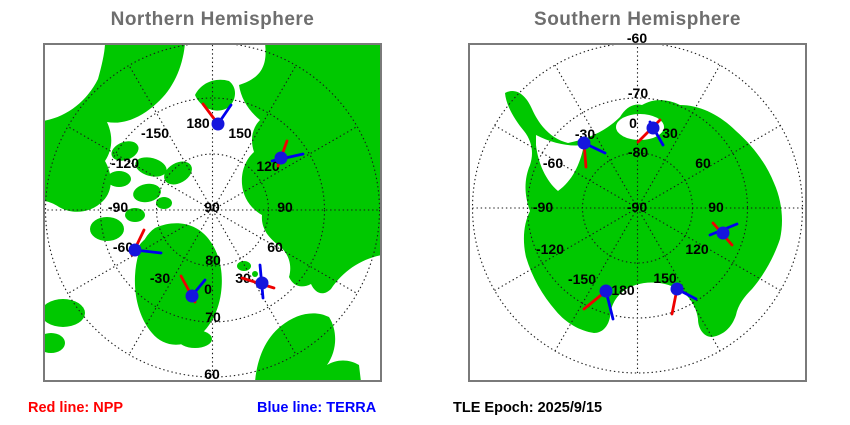  I want to click on north-map-title: Northern Hemisphere, so click(212, 19).